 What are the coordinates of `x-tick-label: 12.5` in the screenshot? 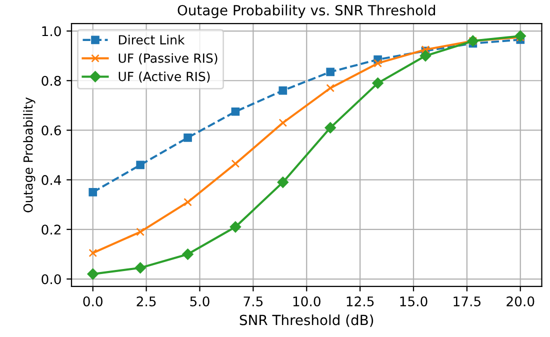 It's located at (360, 301).